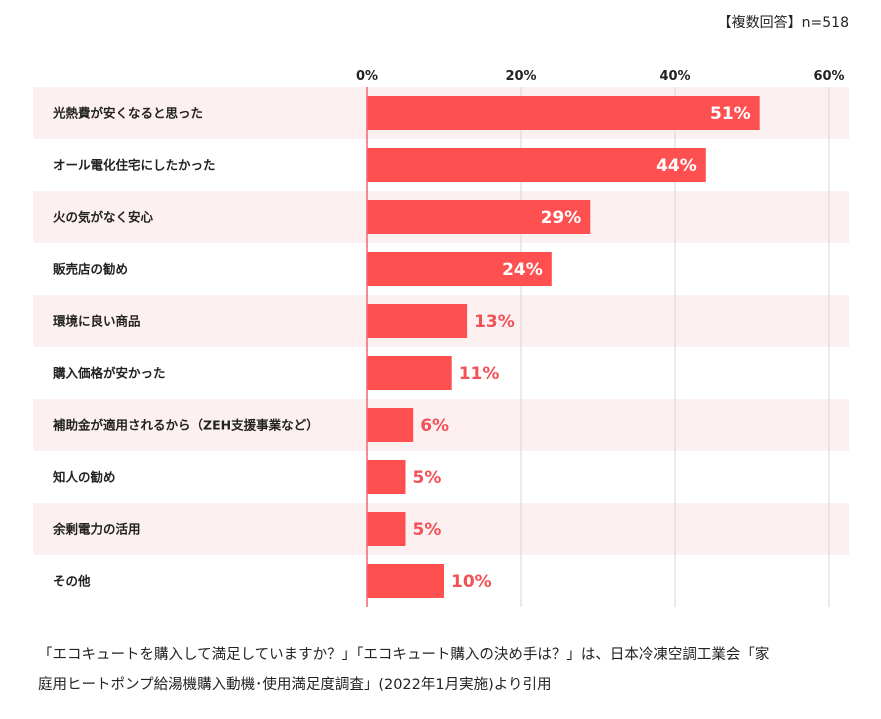  I want to click on data-label: 44%, so click(676, 166).